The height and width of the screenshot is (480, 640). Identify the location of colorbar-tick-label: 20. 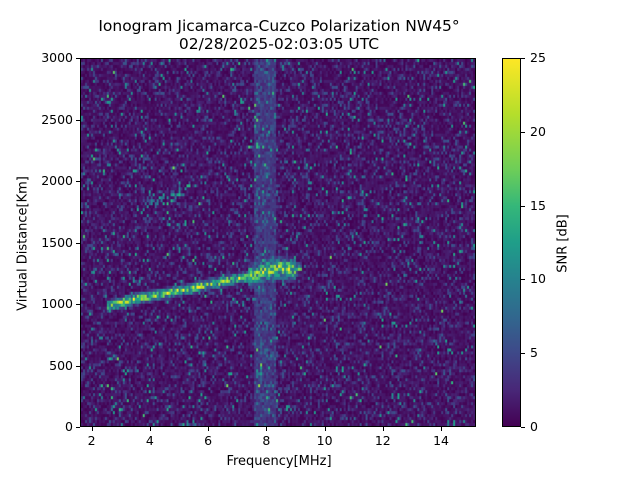
(538, 131).